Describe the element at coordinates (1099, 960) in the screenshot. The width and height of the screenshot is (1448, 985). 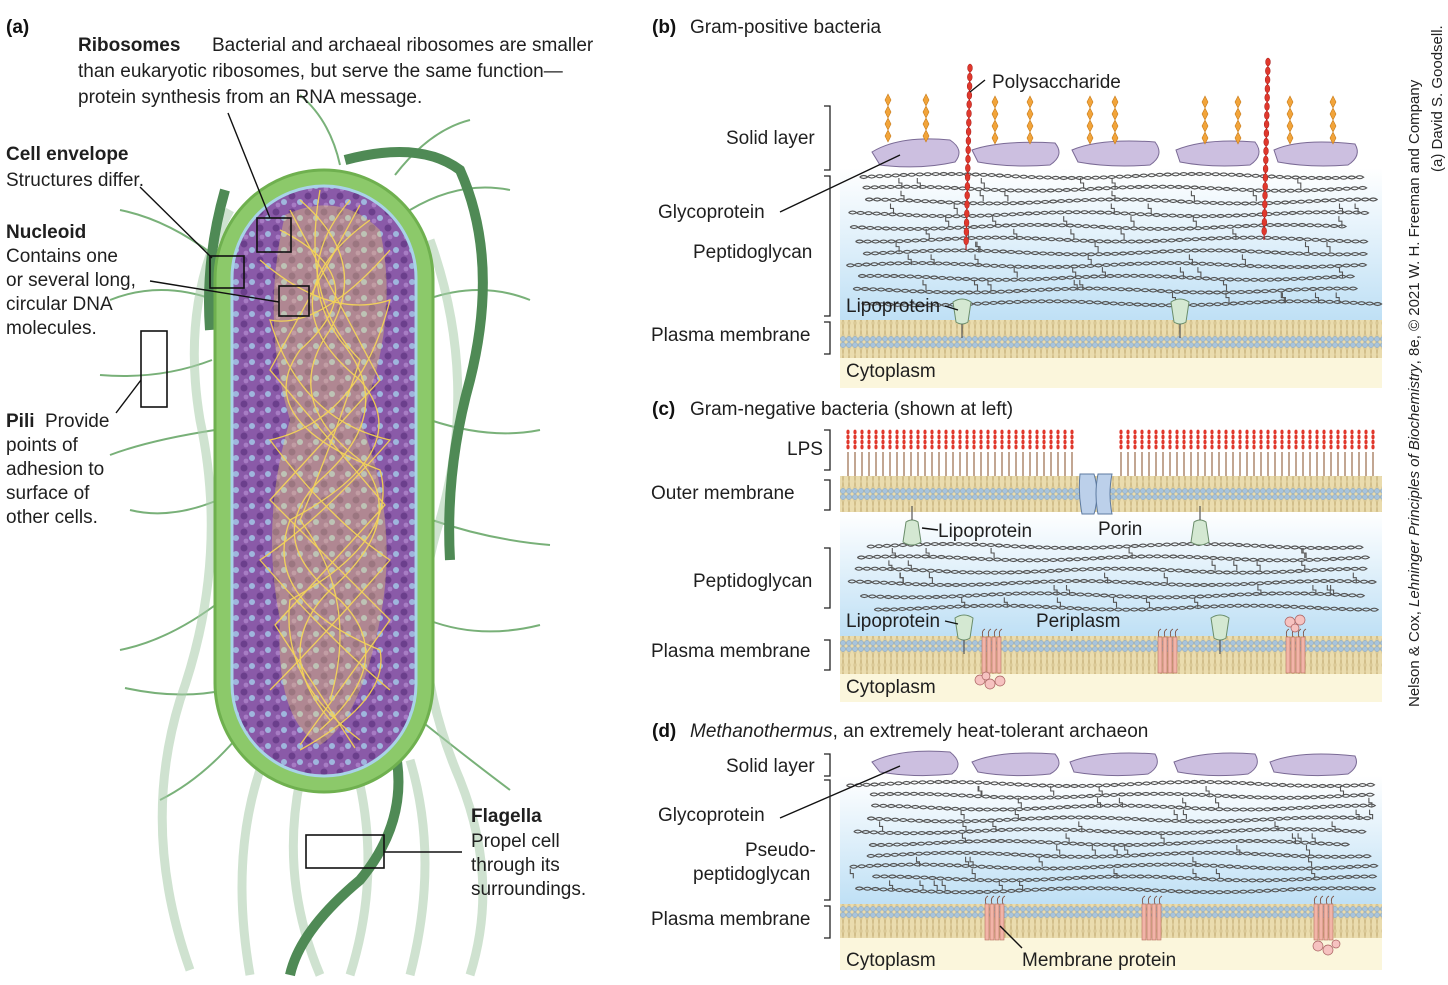
I see `d-membrane-protein-label: Membrane protein` at that location.